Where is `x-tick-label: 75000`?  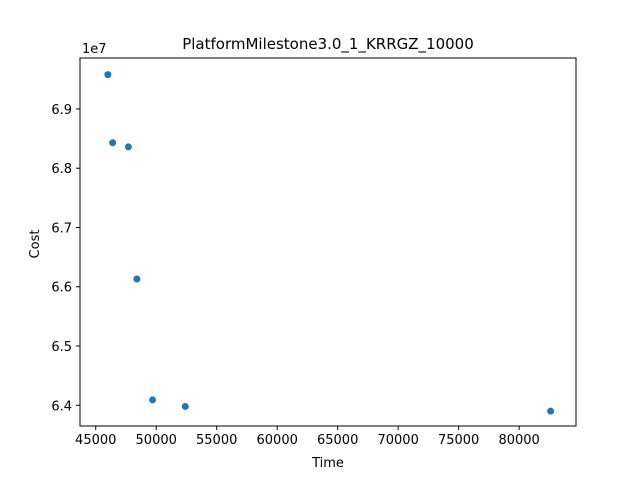 x-tick-label: 75000 is located at coordinates (458, 440).